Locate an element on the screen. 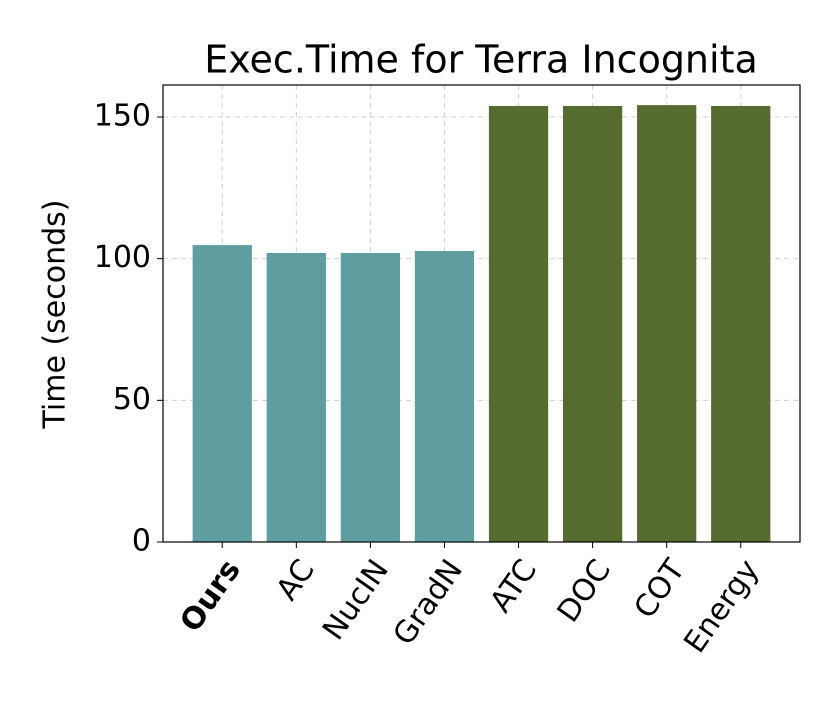  x-tick-label: AC is located at coordinates (296, 580).